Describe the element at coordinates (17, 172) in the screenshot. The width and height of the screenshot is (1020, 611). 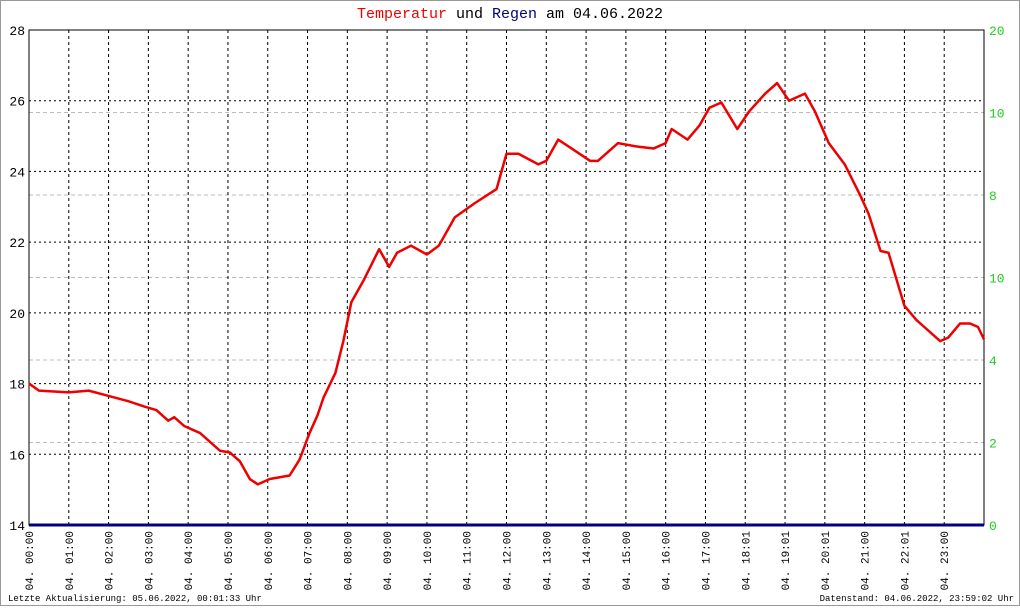
I see `y-tick-label: 24` at that location.